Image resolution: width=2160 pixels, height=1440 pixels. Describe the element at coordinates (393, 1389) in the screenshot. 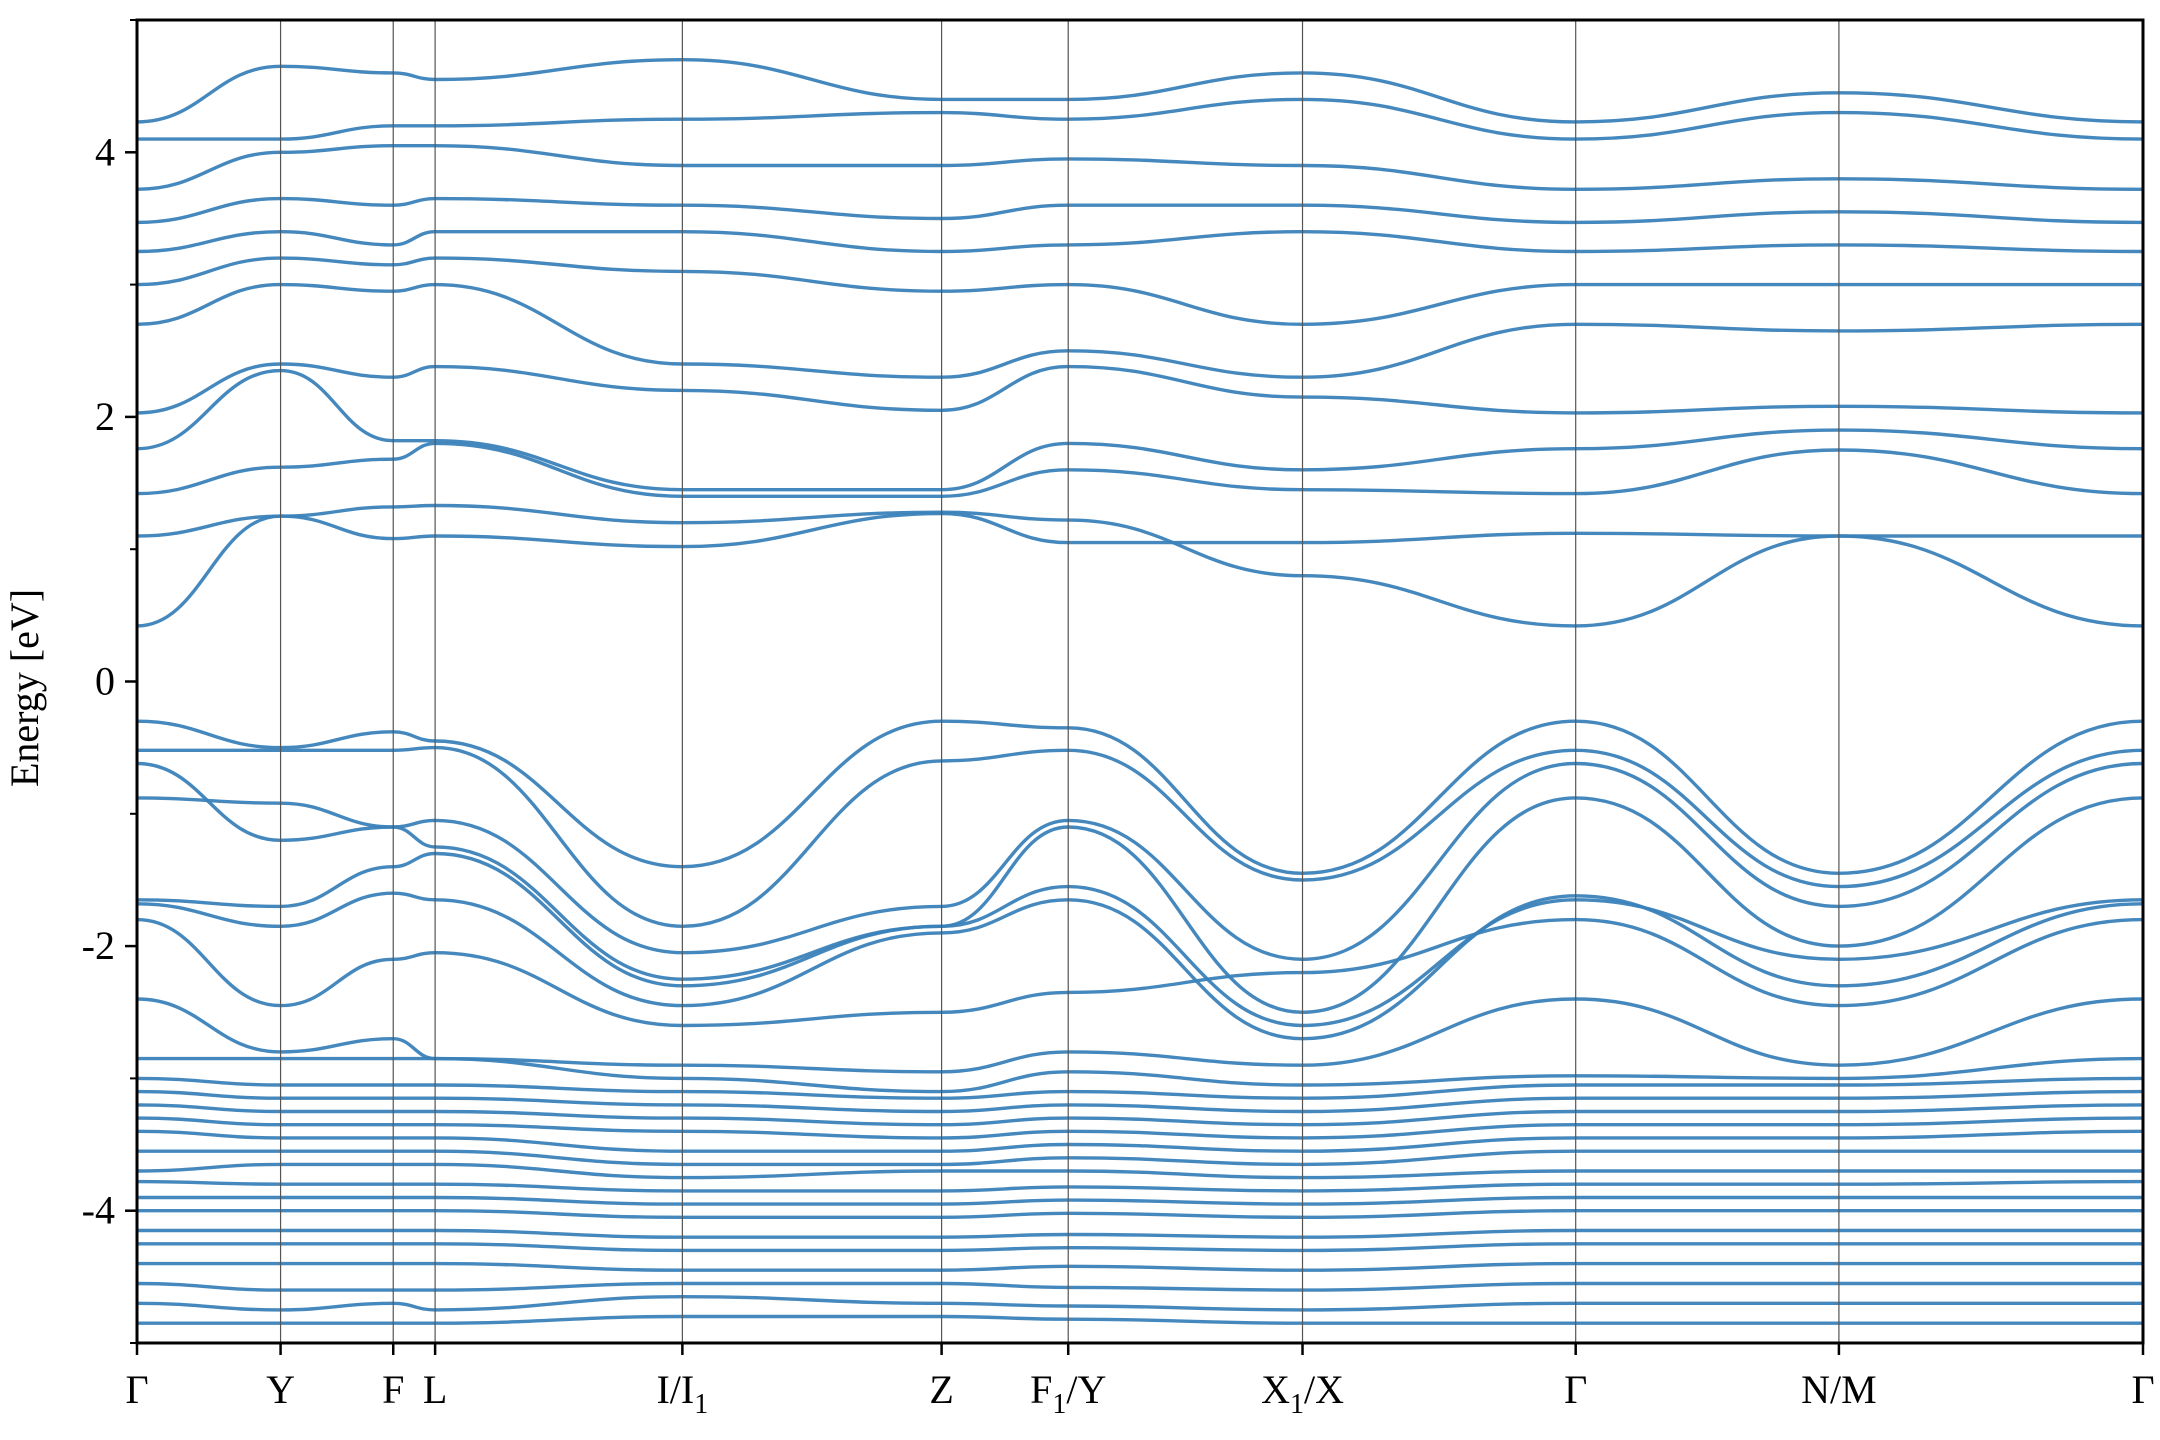

I see `x-tick-label: F` at that location.